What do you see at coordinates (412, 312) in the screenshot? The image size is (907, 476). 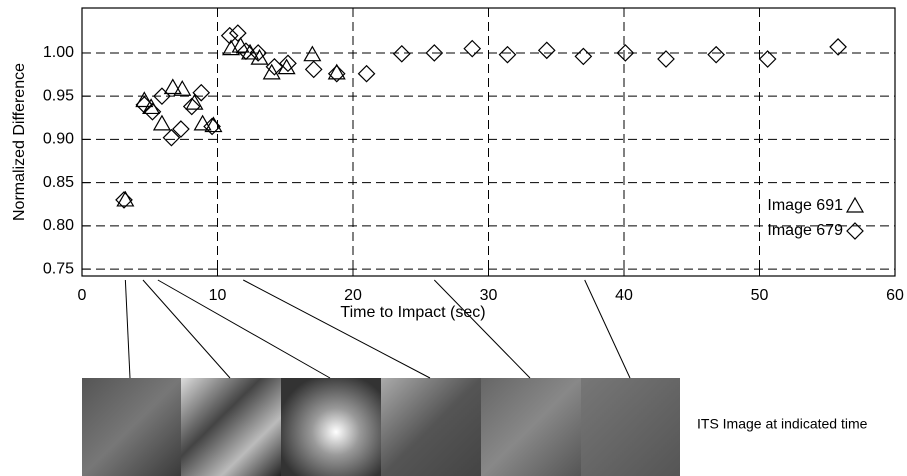 I see `x-axis-label: Time to Impact (sec)` at bounding box center [412, 312].